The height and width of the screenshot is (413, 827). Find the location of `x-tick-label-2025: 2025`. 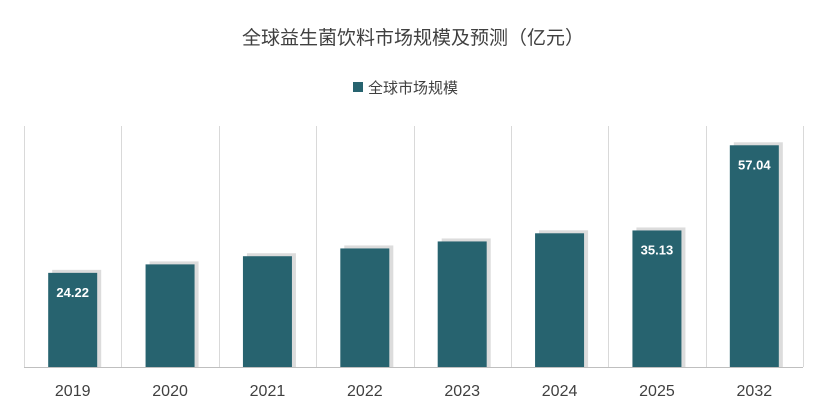

x-tick-label-2025: 2025 is located at coordinates (657, 391).